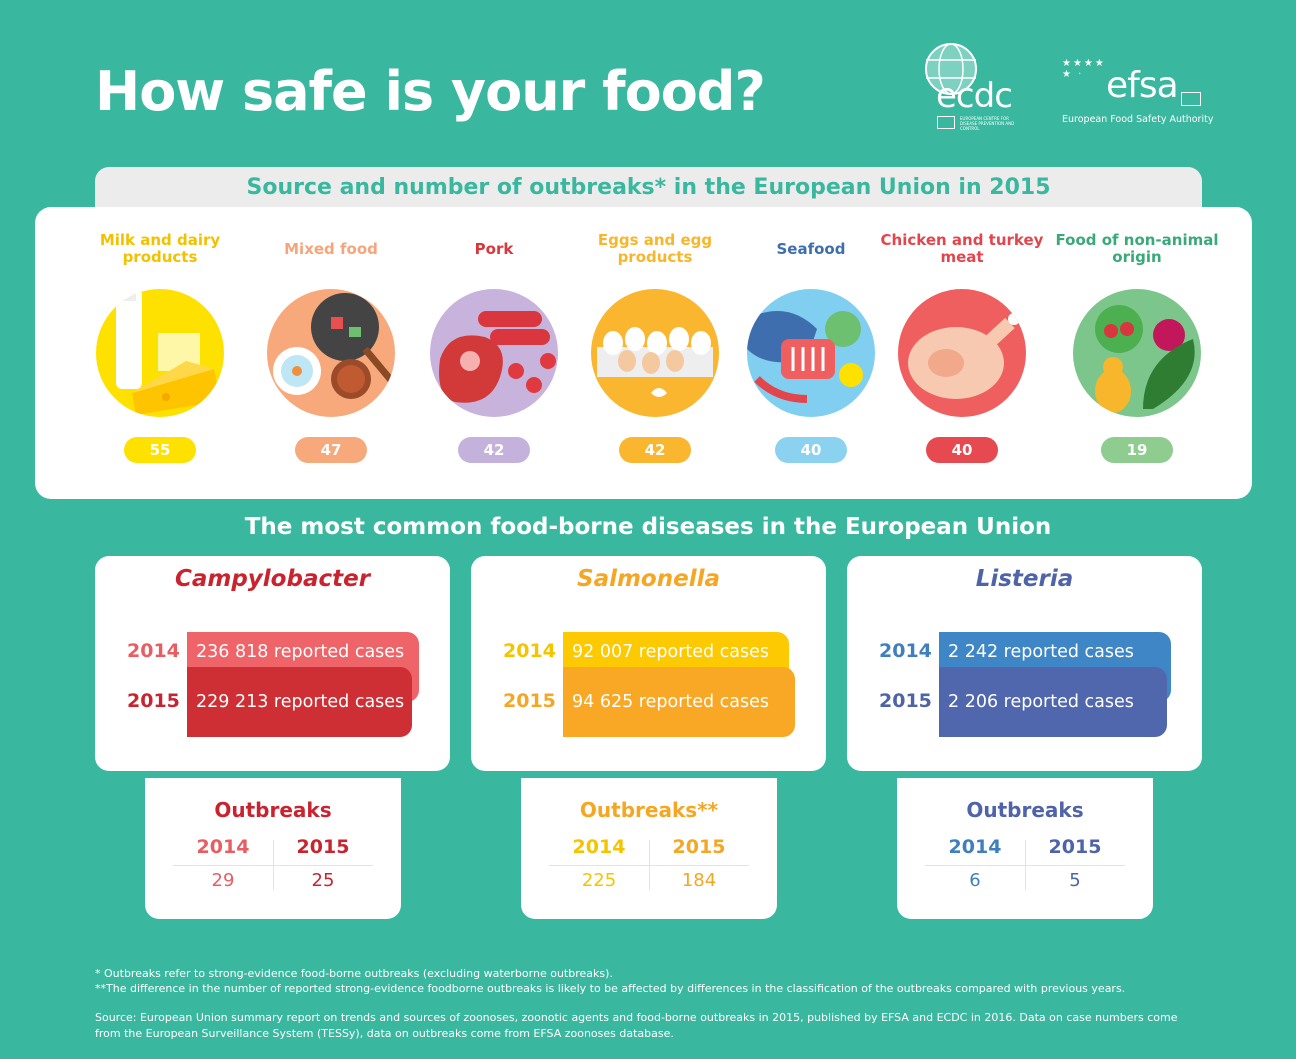 The height and width of the screenshot is (1059, 1296). What do you see at coordinates (975, 880) in the screenshot?
I see `outbreaks-value-2014: 6` at bounding box center [975, 880].